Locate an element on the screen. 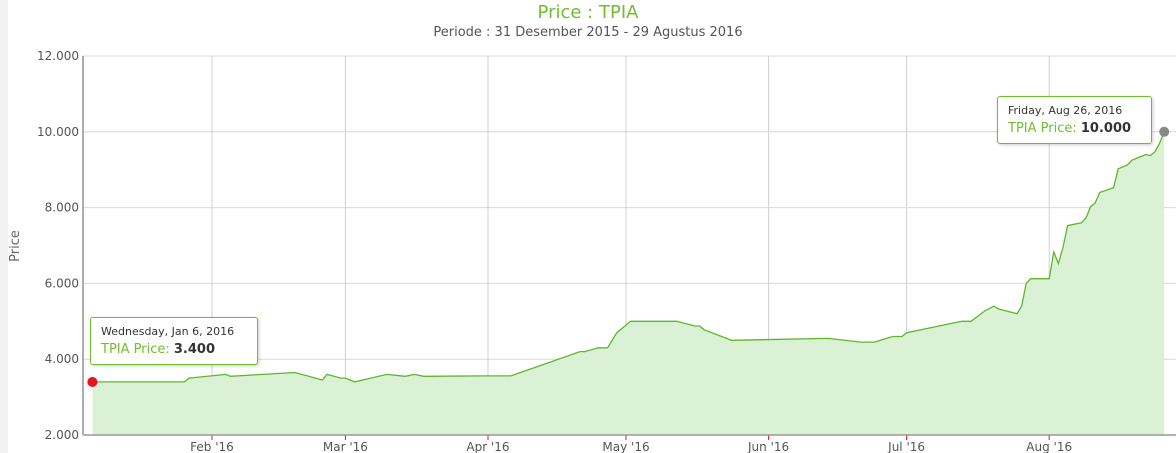 The width and height of the screenshot is (1176, 453). tooltip-date: Wednesday, Jan 6, 2016 is located at coordinates (168, 331).